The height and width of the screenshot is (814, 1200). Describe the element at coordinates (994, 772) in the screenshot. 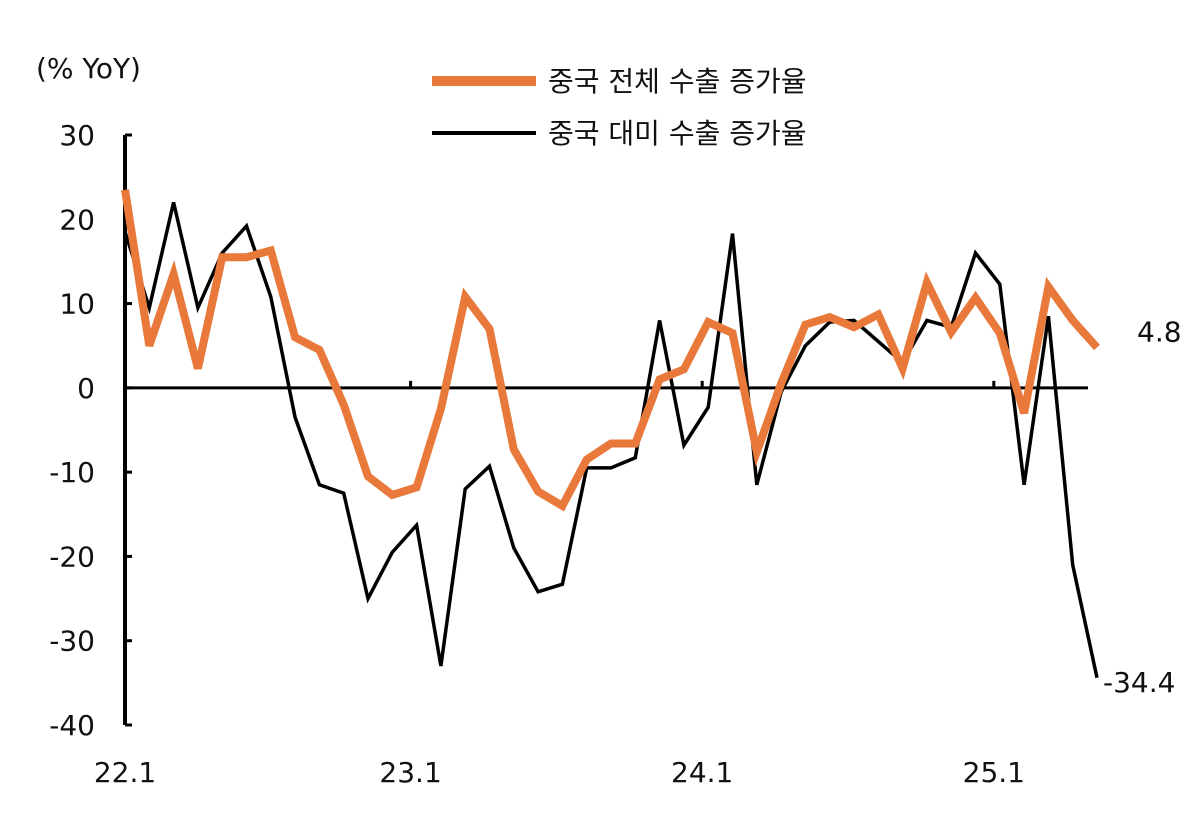

I see `x-tick-label: 25.1` at that location.